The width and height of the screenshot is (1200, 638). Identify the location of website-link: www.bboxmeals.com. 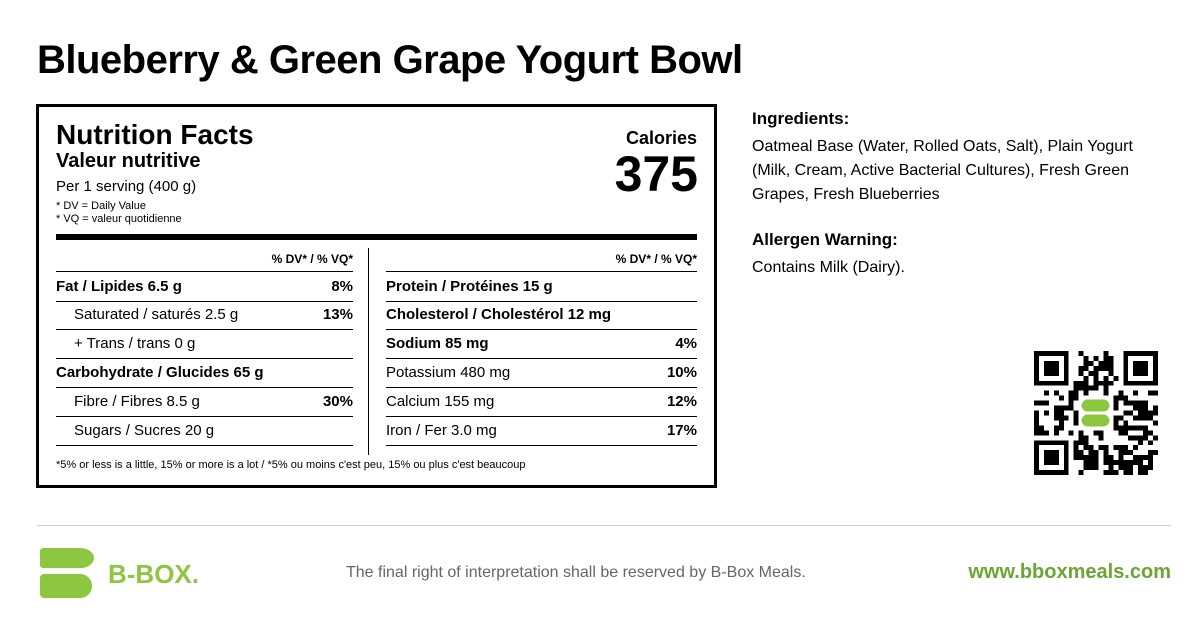
(1069, 572).